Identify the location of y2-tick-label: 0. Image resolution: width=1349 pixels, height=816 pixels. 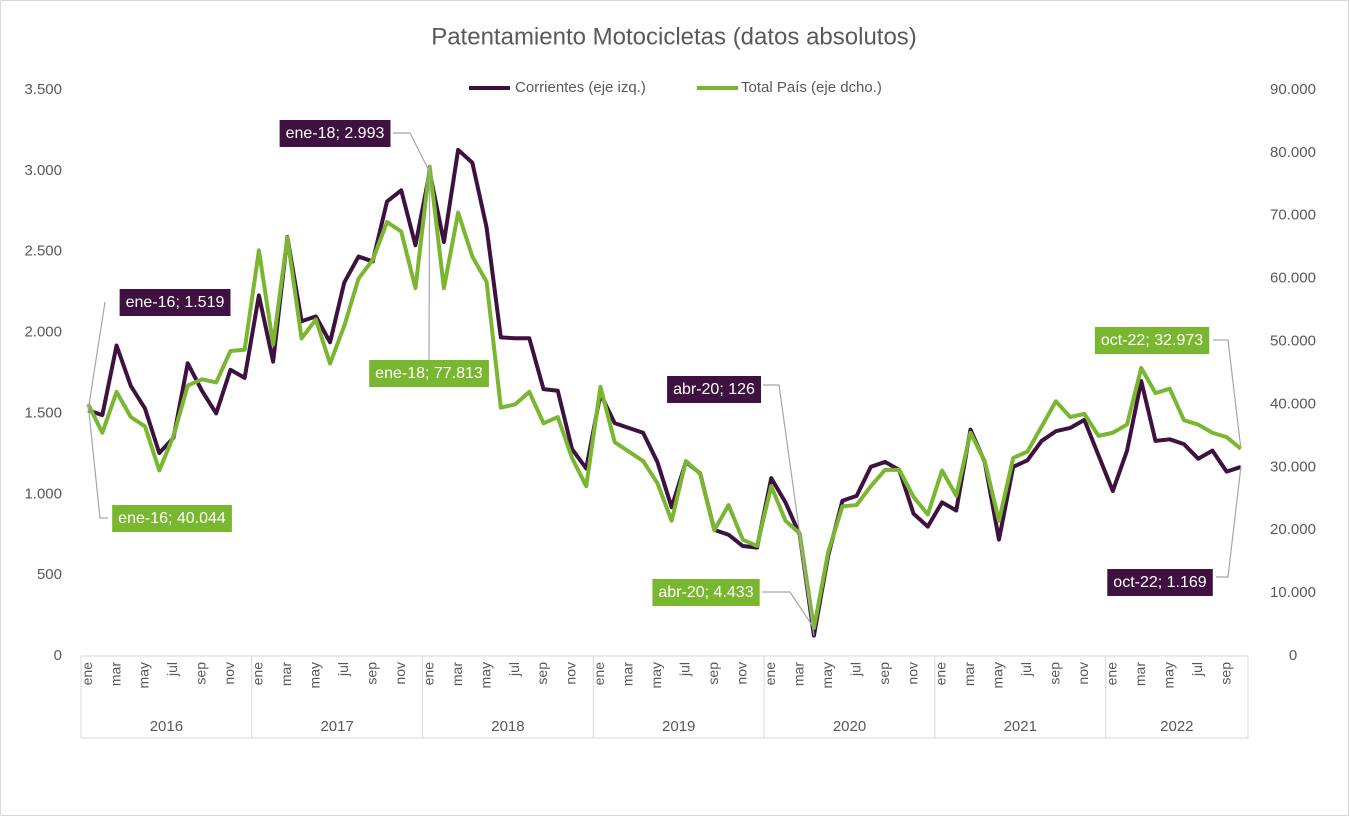
(1293, 655).